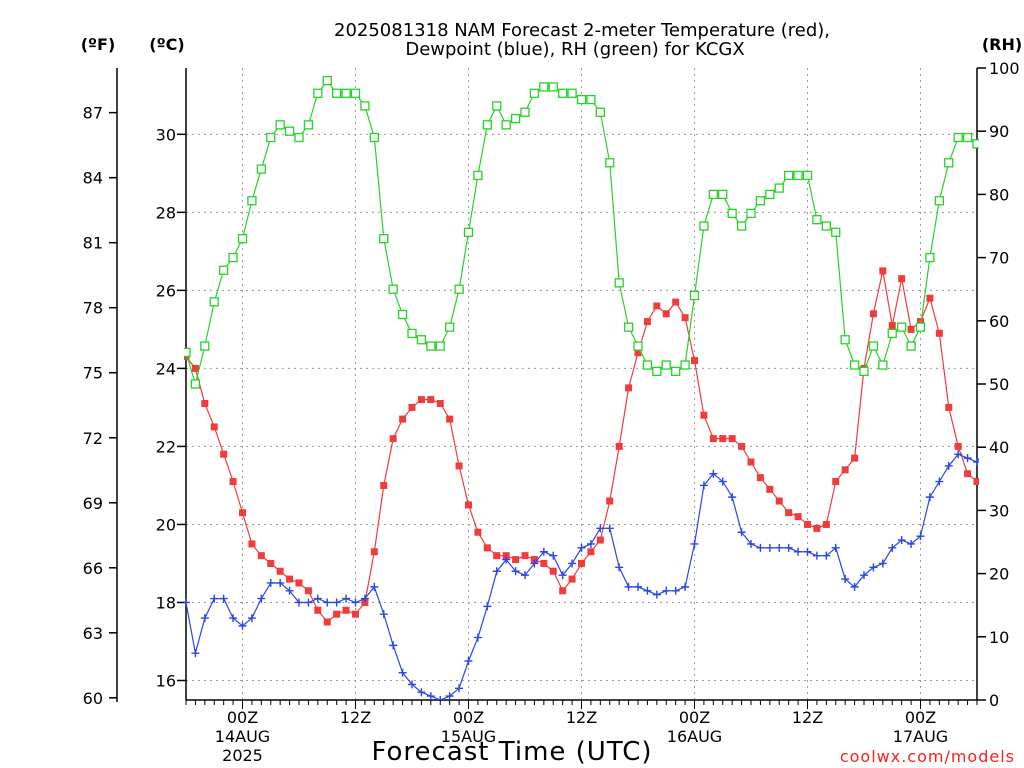 This screenshot has width=1024, height=768. What do you see at coordinates (93, 243) in the screenshot?
I see `fahrenheit-tick-label: 81` at bounding box center [93, 243].